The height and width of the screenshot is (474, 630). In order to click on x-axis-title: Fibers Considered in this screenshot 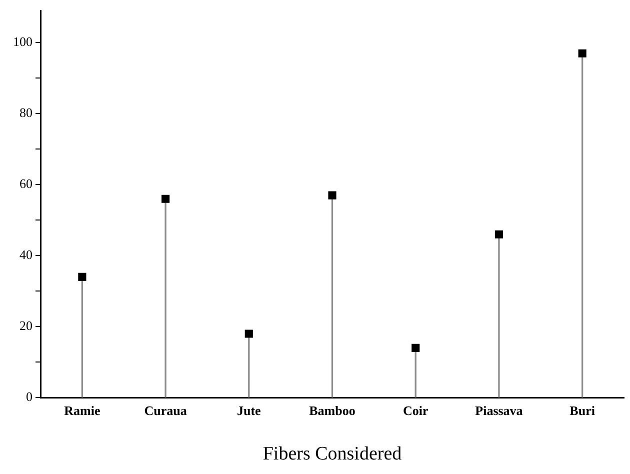, I will do `click(332, 454)`.